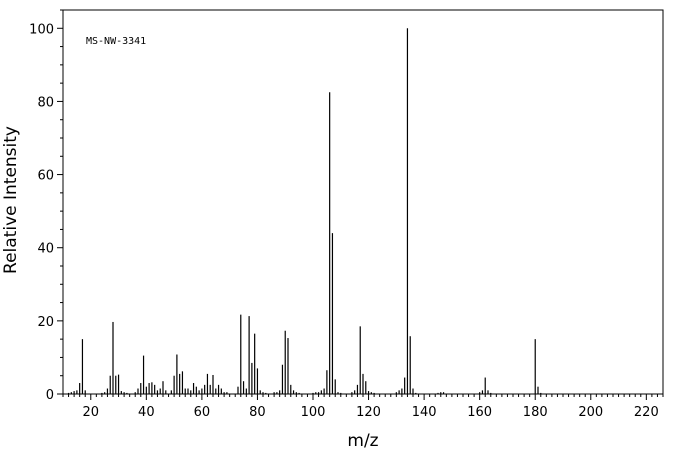 The height and width of the screenshot is (455, 676). What do you see at coordinates (45, 102) in the screenshot?
I see `y-tick-label: 80` at bounding box center [45, 102].